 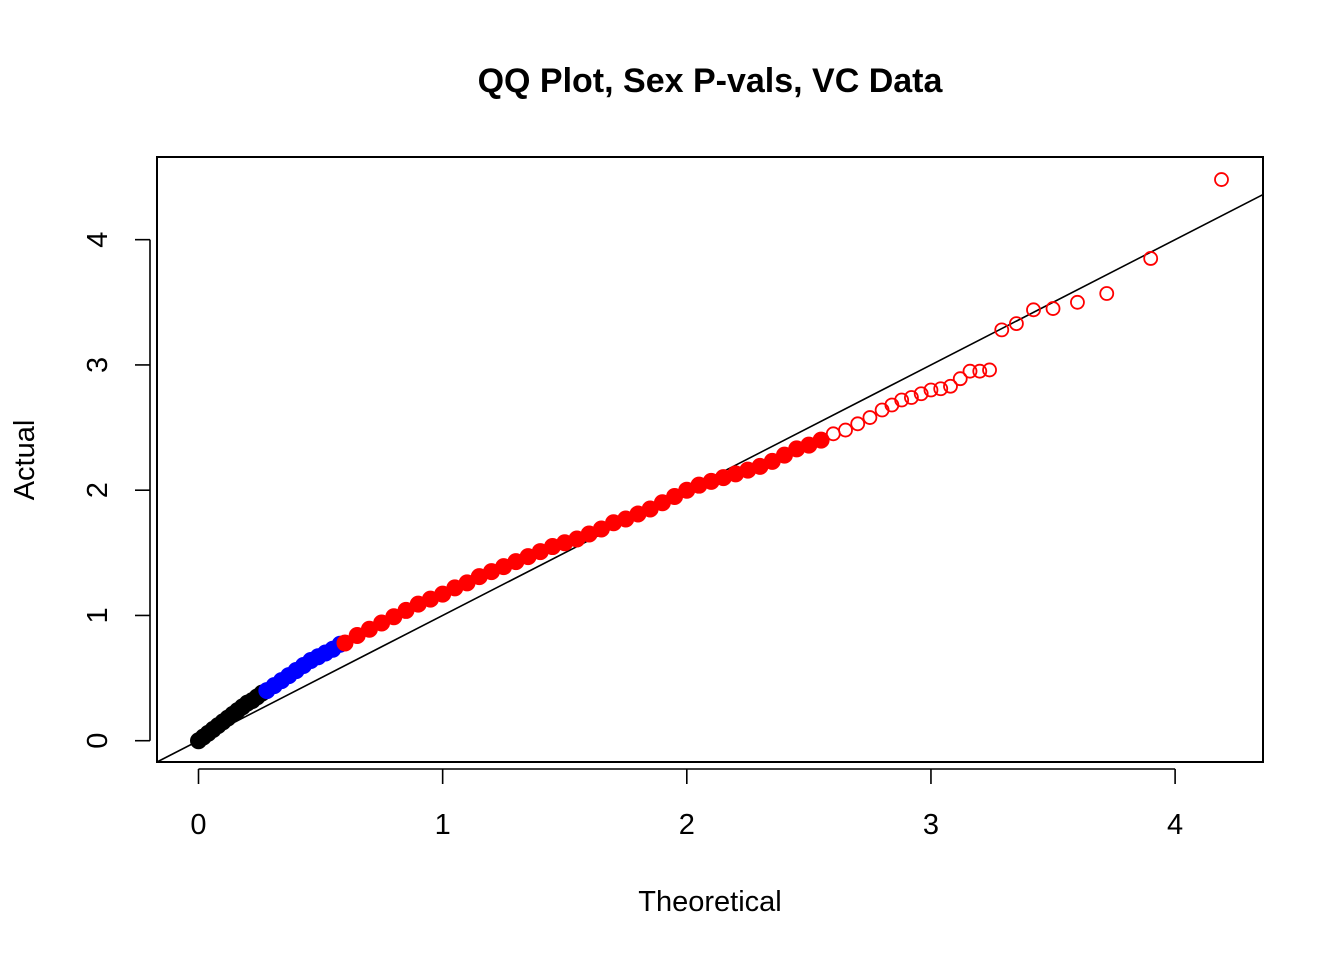 What do you see at coordinates (98, 490) in the screenshot?
I see `y-tick-label: 2` at bounding box center [98, 490].